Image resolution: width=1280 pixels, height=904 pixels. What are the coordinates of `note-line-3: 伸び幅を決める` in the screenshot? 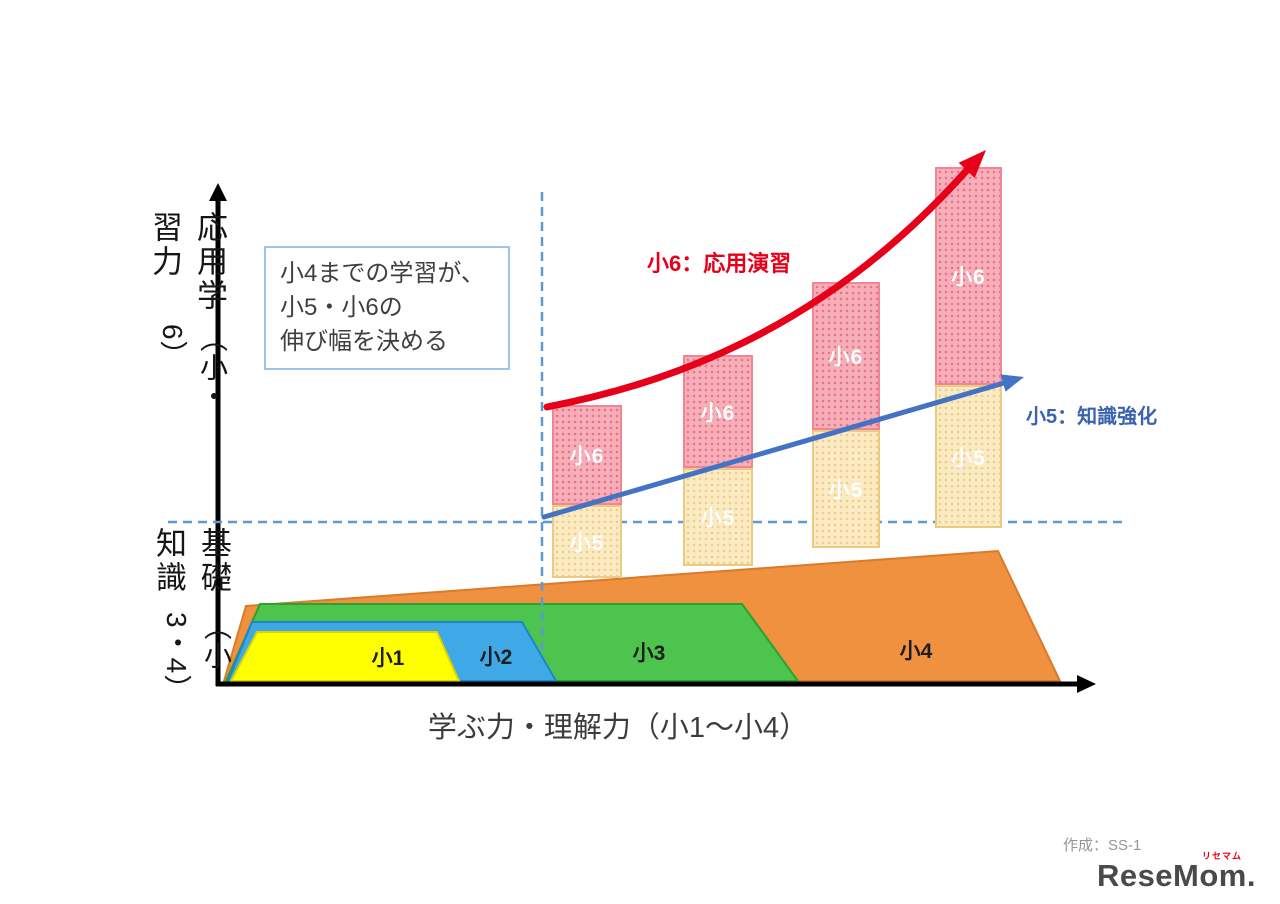 It's located at (364, 342).